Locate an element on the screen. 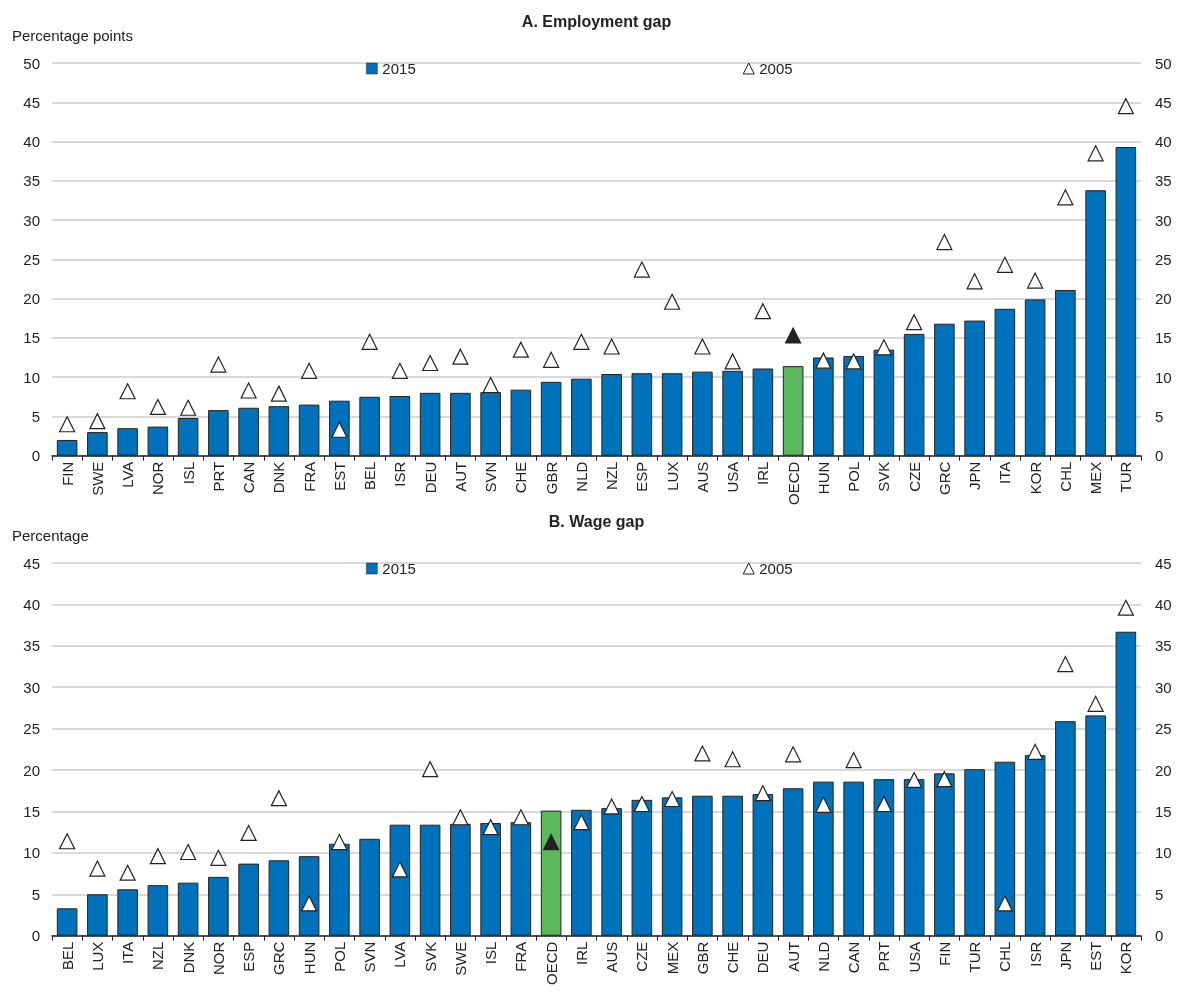 This screenshot has height=1001, width=1193. x-tick-label: GRC is located at coordinates (279, 958).